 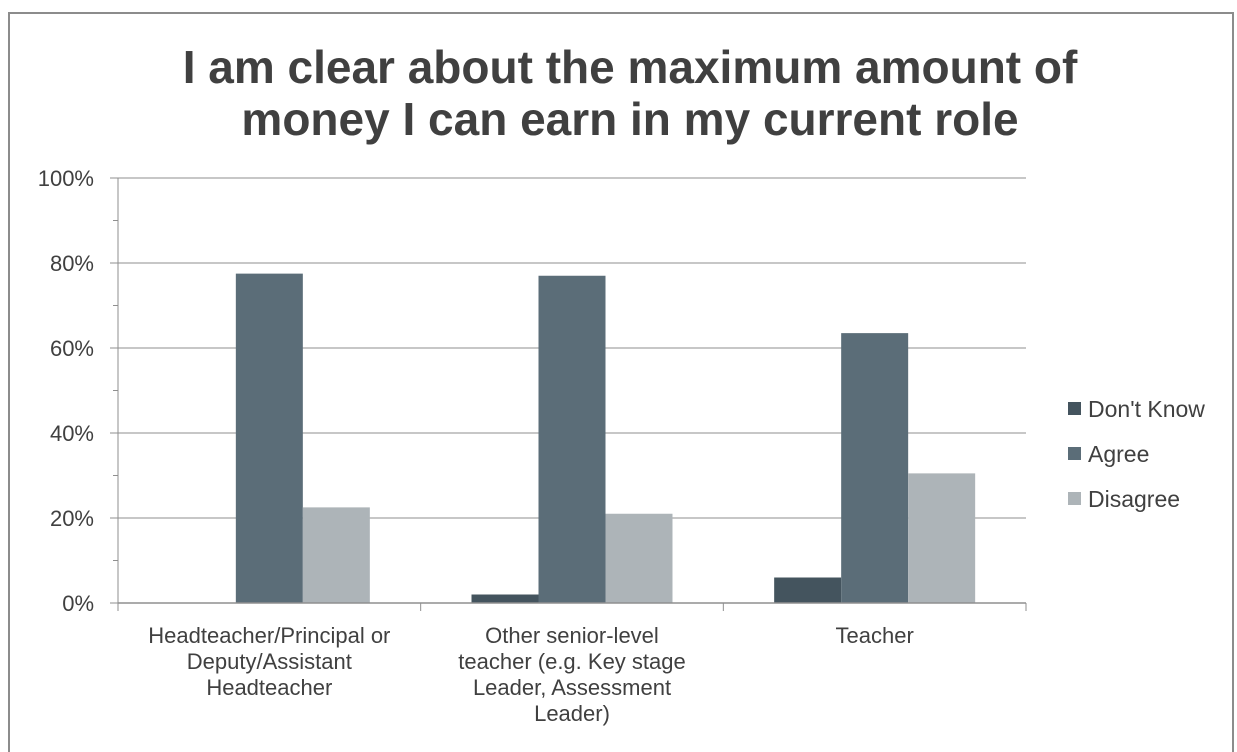 I want to click on x-category-label: Teacher, so click(x=875, y=635).